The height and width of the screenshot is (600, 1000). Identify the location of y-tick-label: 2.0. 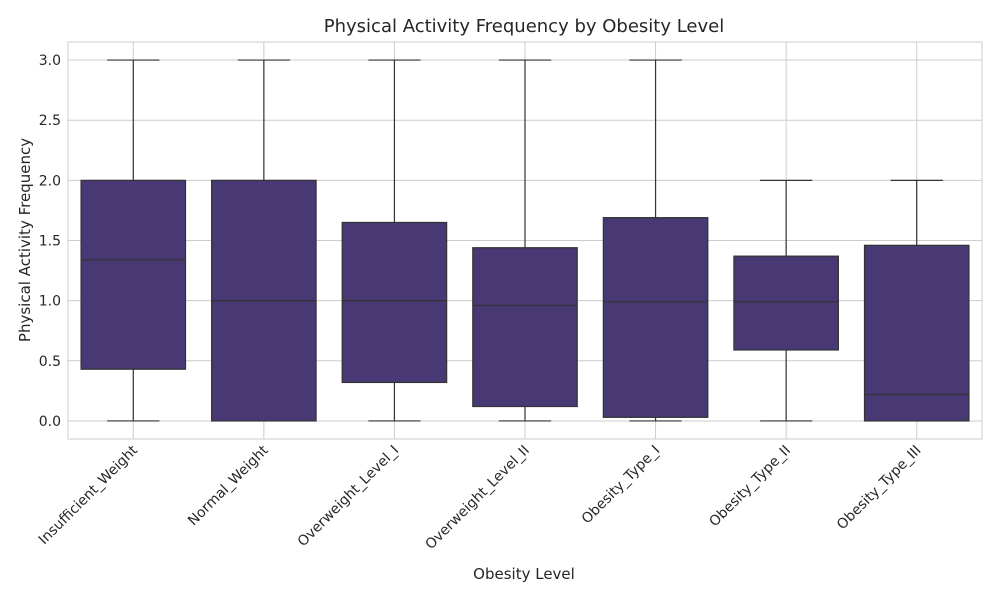
(50, 181).